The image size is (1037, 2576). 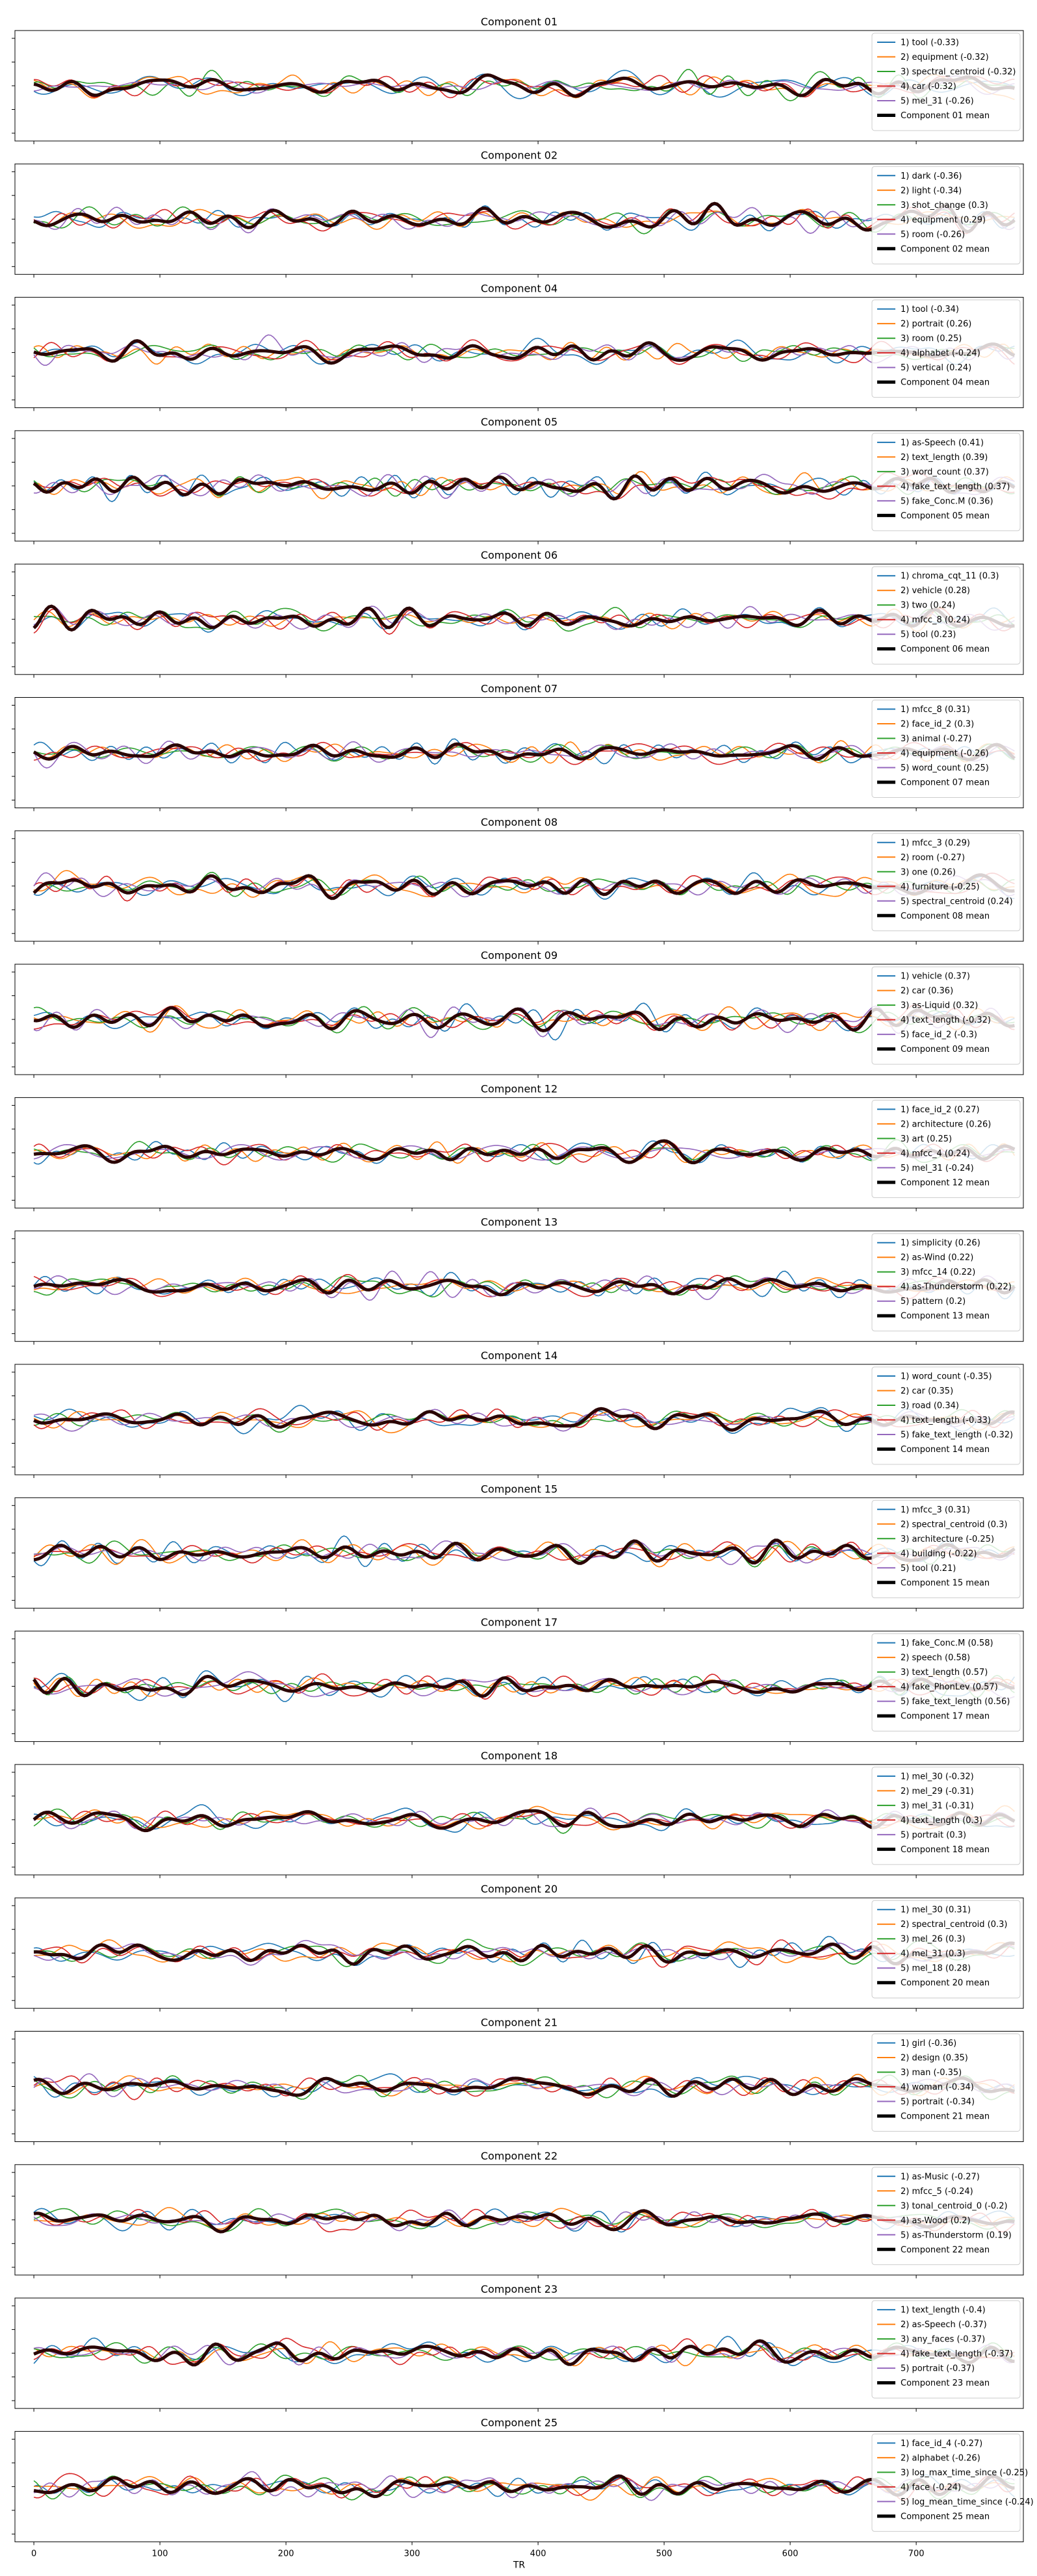 I want to click on legend-label: Component 25 mean, so click(x=945, y=2516).